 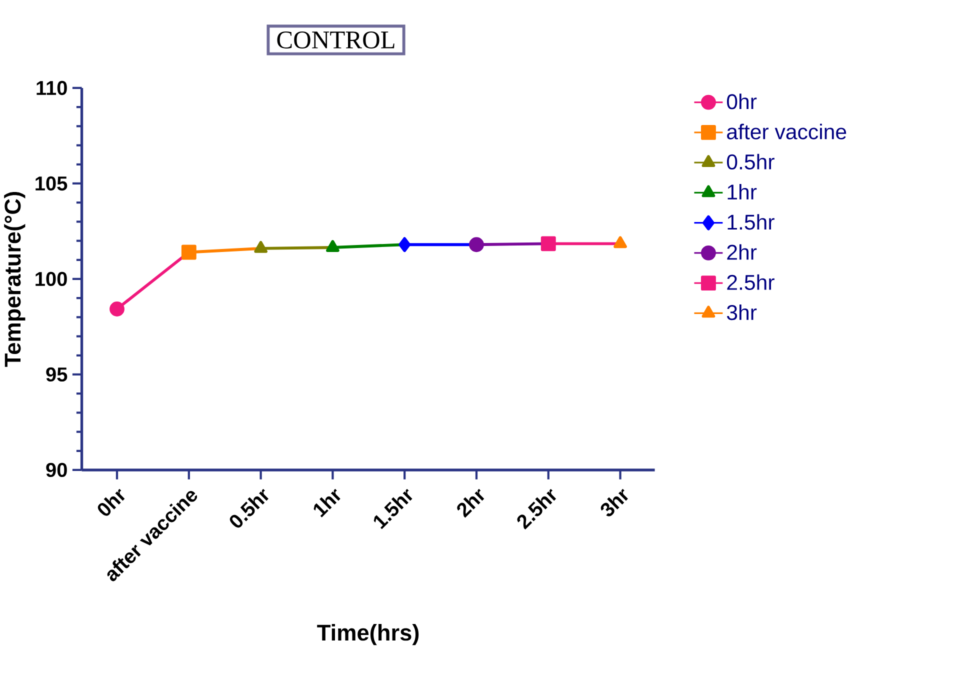 What do you see at coordinates (51, 279) in the screenshot?
I see `y-tick-label: 100` at bounding box center [51, 279].